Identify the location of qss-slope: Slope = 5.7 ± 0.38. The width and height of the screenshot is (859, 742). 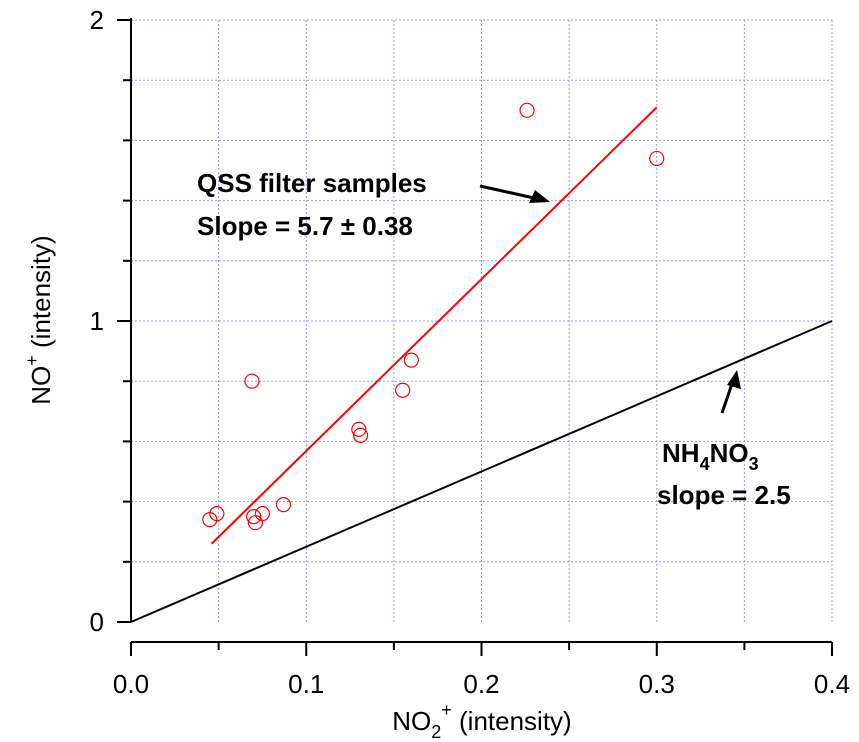
(305, 226).